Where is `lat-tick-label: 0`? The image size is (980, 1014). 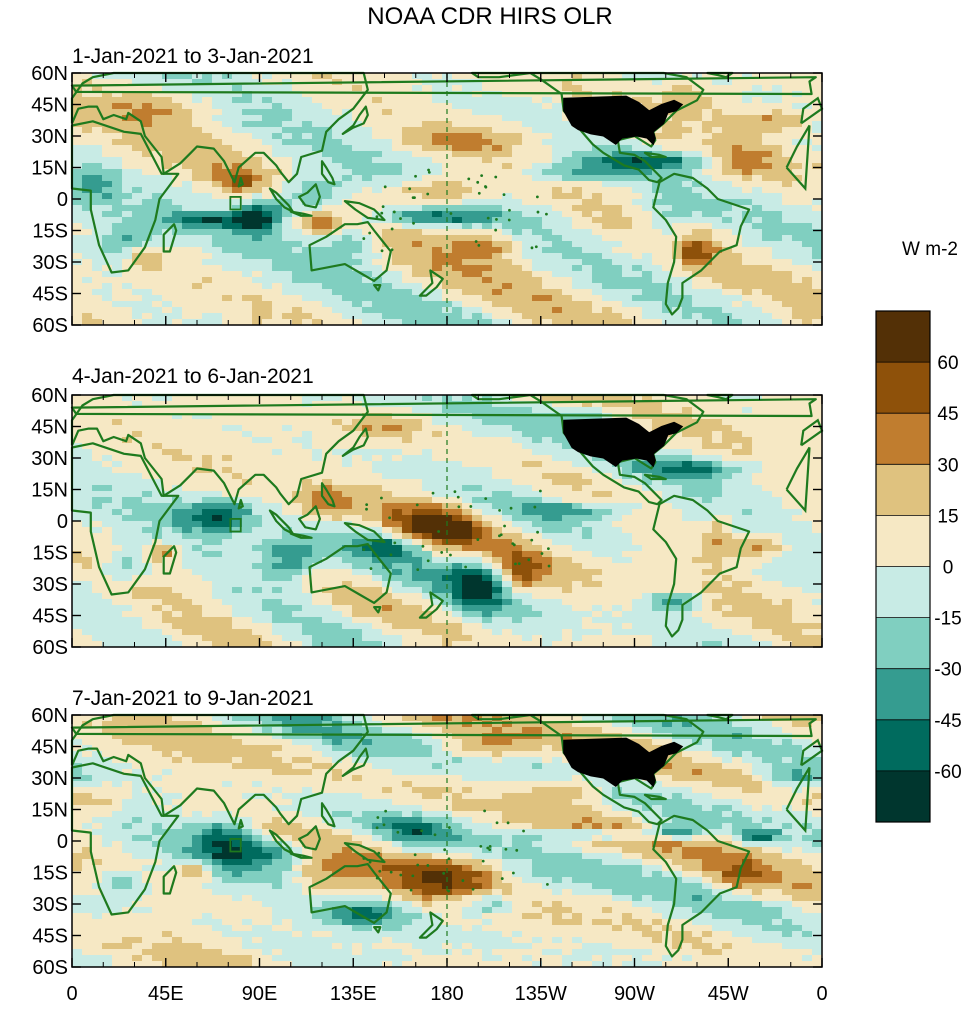 lat-tick-label: 0 is located at coordinates (62, 200).